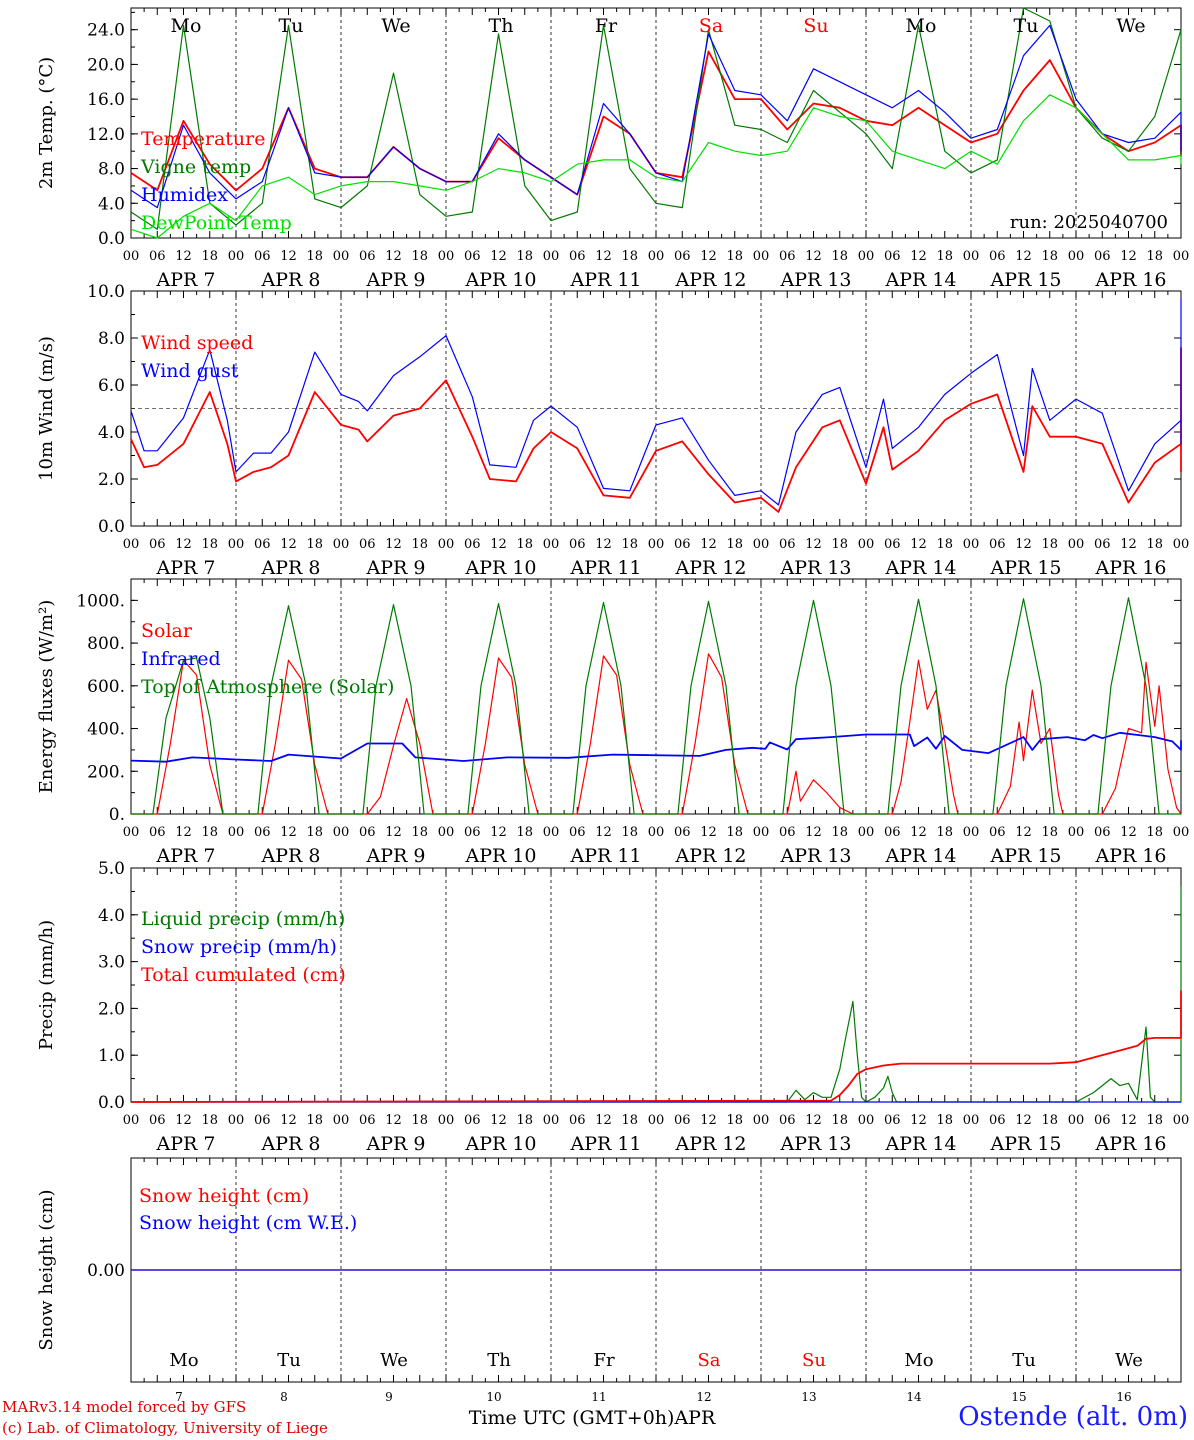 The image size is (1194, 1440). I want to click on legend-entry: Temperature, so click(203, 139).